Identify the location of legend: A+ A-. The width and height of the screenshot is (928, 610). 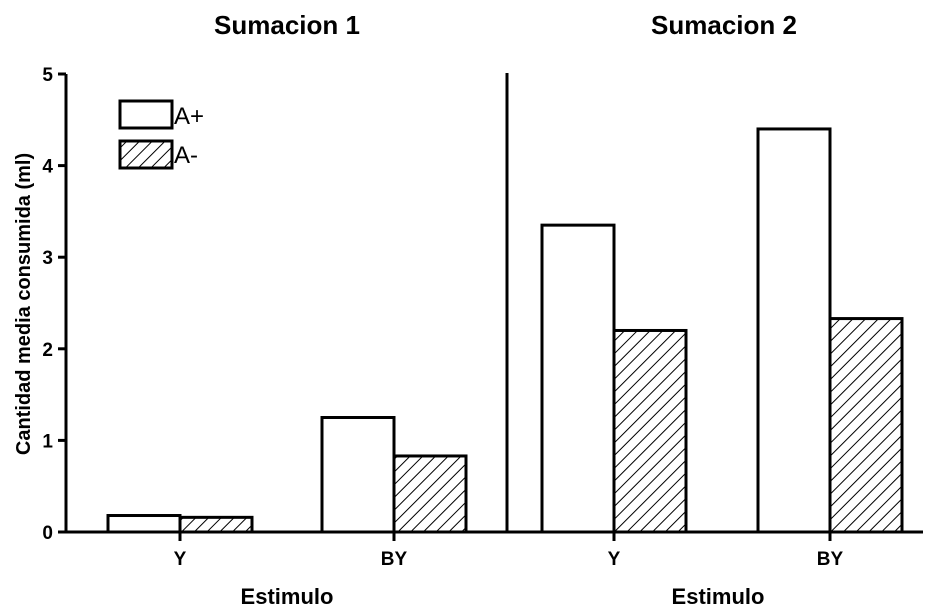
(161, 134).